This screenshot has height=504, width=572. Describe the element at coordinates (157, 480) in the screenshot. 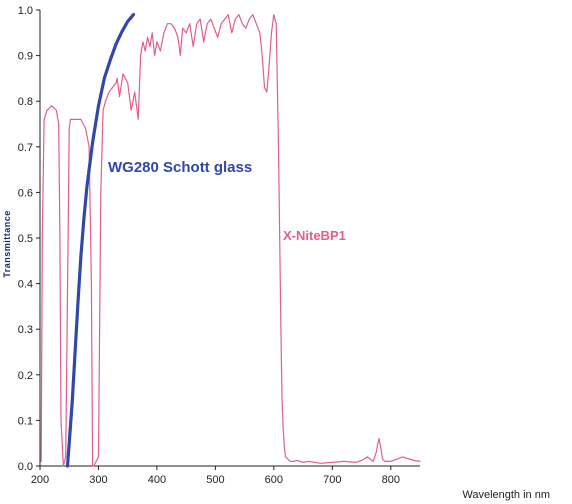

I see `x-tick-label: 400` at that location.